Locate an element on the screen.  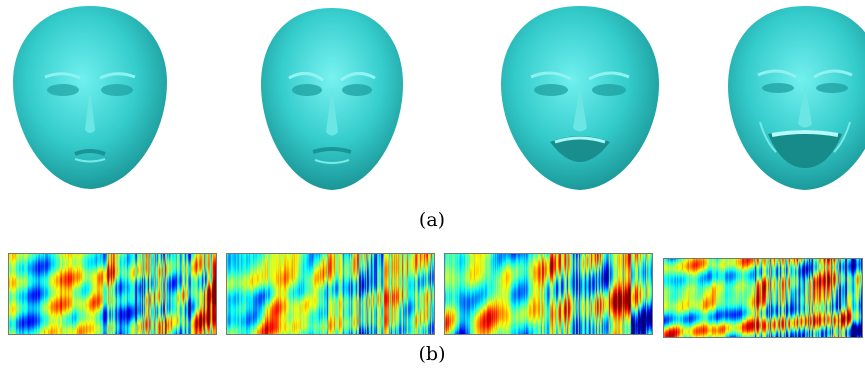
face-smile-render is located at coordinates (580, 98).